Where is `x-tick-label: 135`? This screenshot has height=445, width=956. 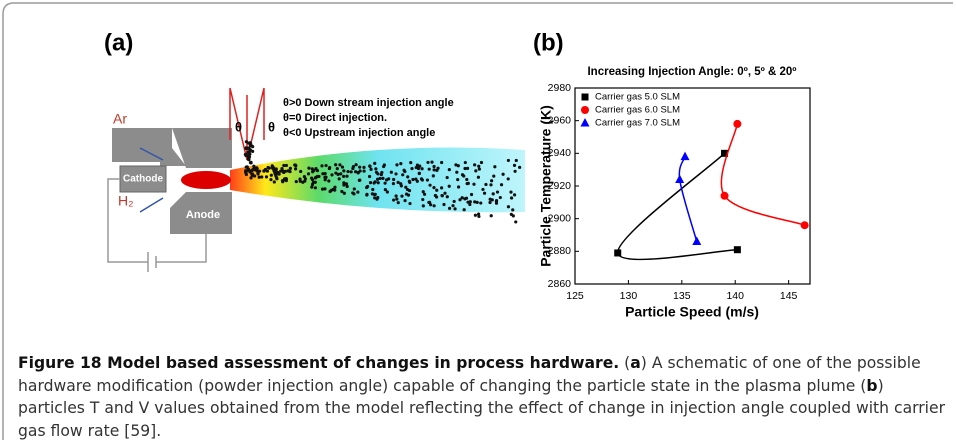 x-tick-label: 135 is located at coordinates (682, 296).